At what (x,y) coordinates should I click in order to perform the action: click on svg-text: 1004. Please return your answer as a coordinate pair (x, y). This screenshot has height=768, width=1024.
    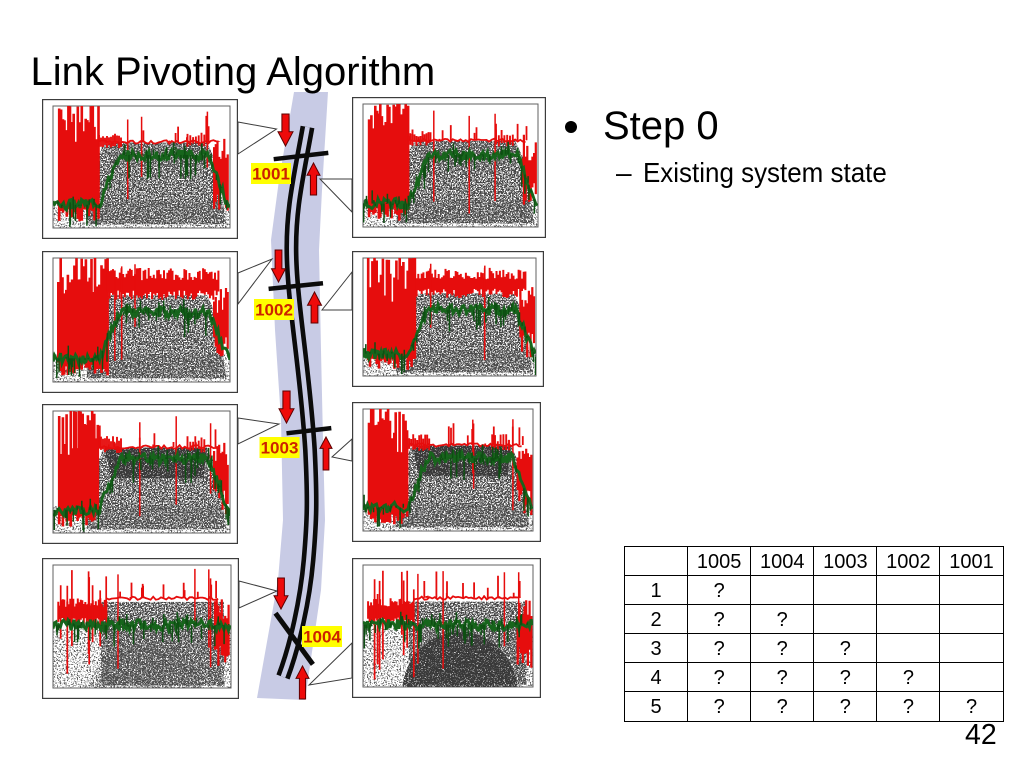
    Looking at the image, I should click on (322, 637).